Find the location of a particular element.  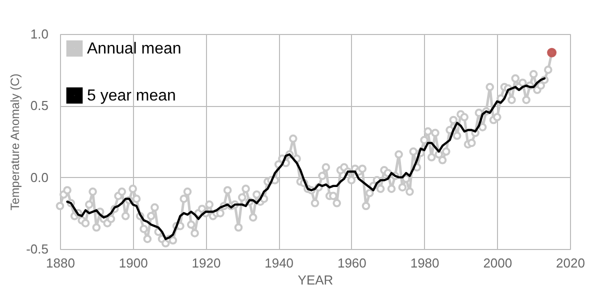

x-tick-label: 2020 is located at coordinates (570, 263).